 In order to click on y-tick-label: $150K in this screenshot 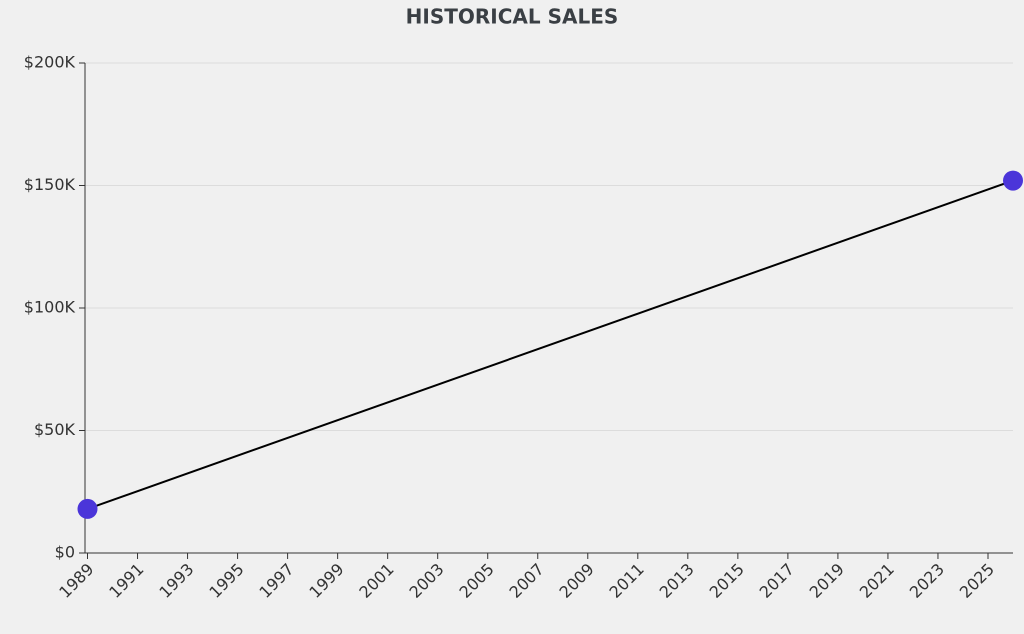, I will do `click(50, 184)`.